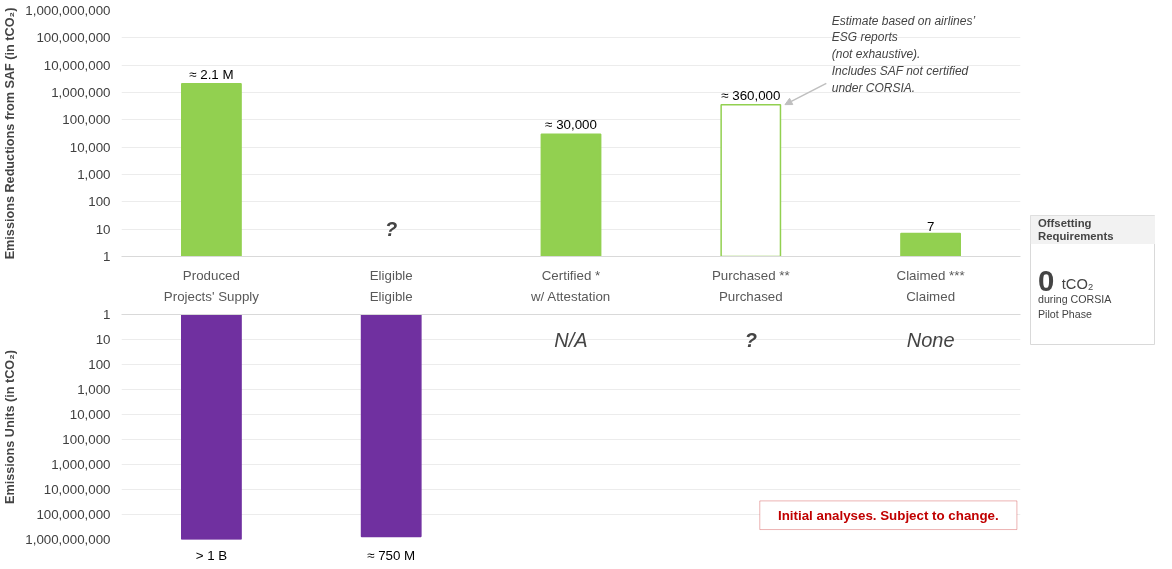 Image resolution: width=1172 pixels, height=569 pixels. What do you see at coordinates (571, 339) in the screenshot?
I see `annotation: N/A` at bounding box center [571, 339].